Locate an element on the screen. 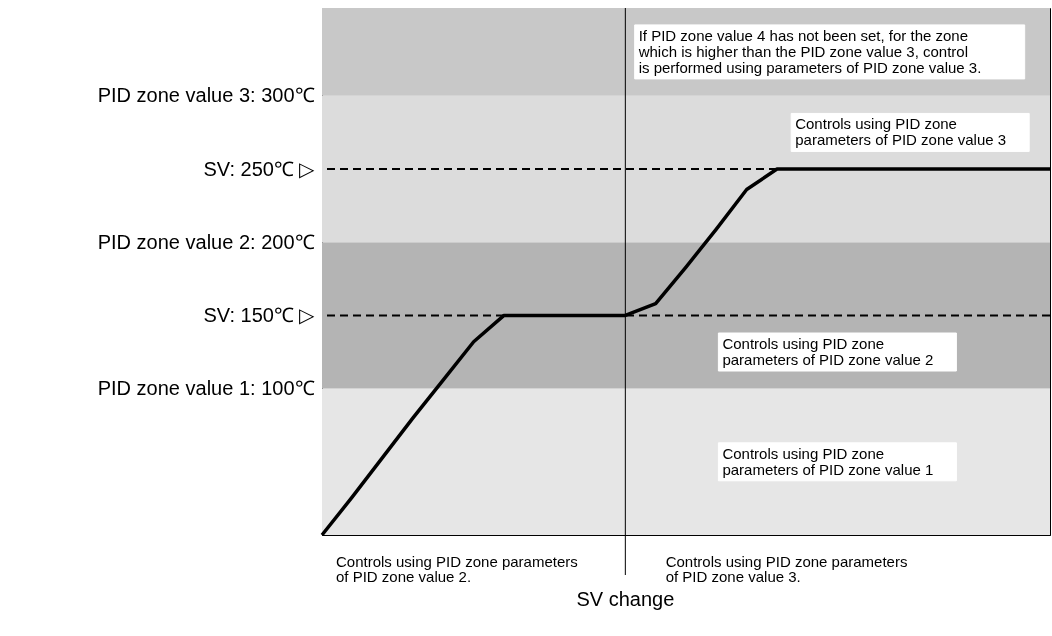 This screenshot has width=1052, height=636. band-label: Controls using PID zone parameters of PID zone value 1 is located at coordinates (828, 461).